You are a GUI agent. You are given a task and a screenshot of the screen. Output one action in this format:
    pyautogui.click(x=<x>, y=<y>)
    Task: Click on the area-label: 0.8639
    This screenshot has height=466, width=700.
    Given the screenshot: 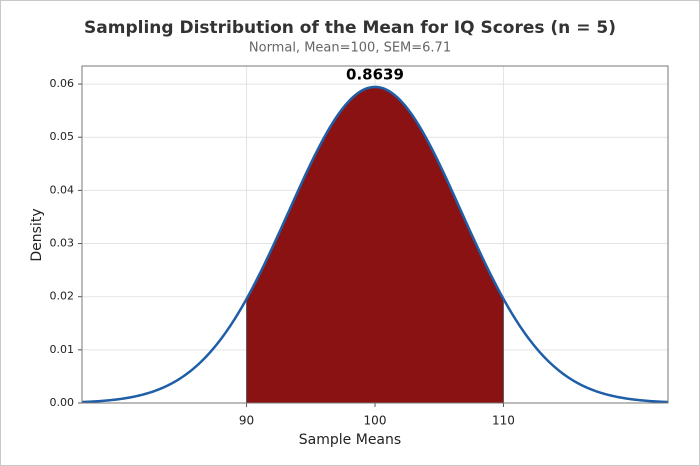 What is the action you would take?
    pyautogui.click(x=375, y=74)
    